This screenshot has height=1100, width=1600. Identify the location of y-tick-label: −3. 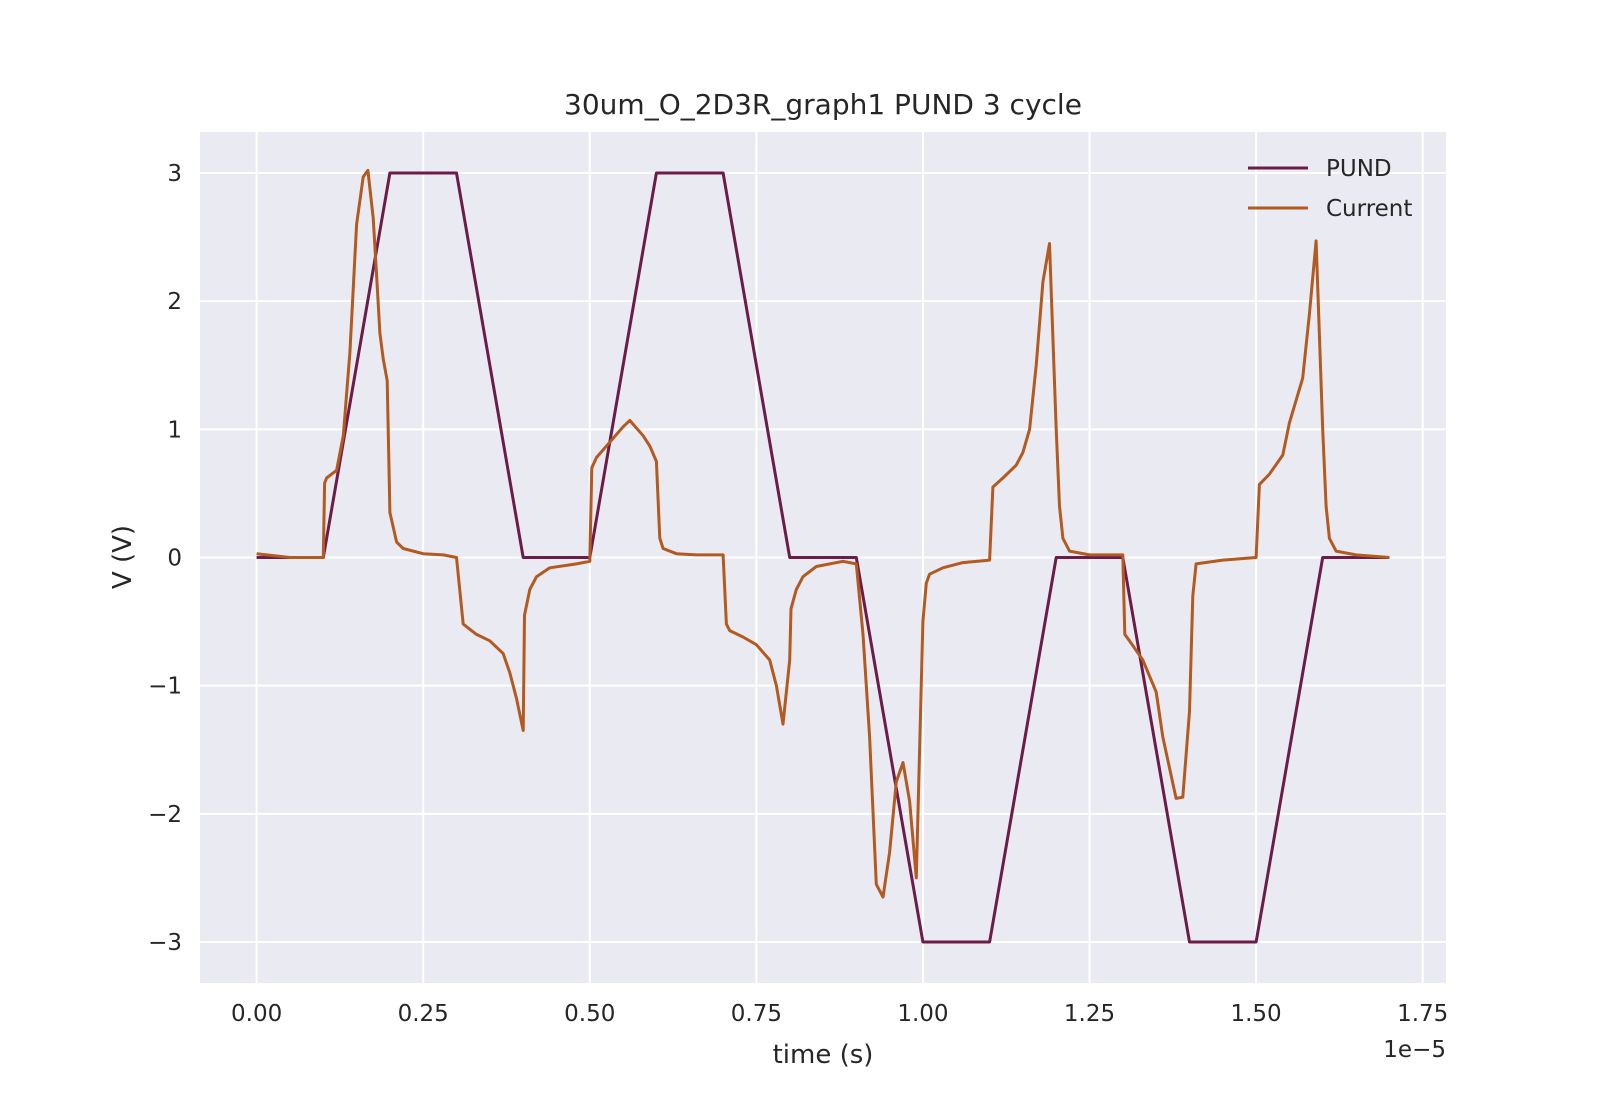
(165, 943).